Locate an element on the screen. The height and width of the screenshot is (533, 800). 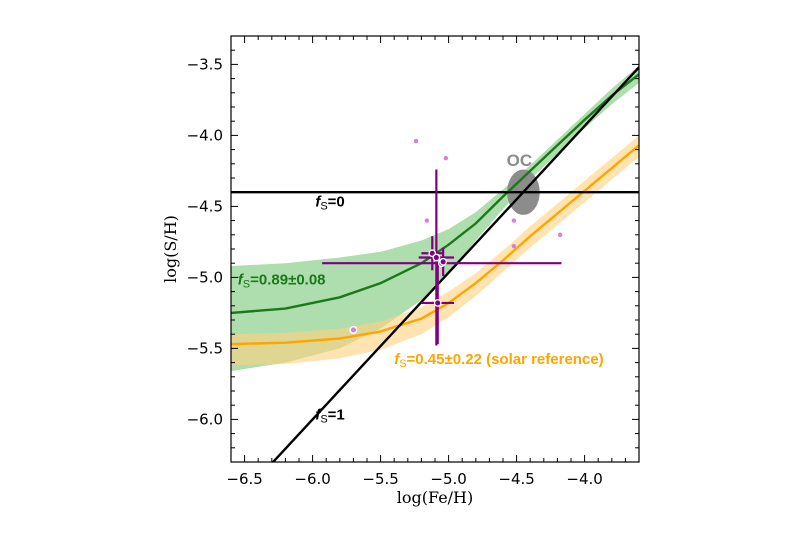
y-tick-label: −4.5 is located at coordinates (205, 206).